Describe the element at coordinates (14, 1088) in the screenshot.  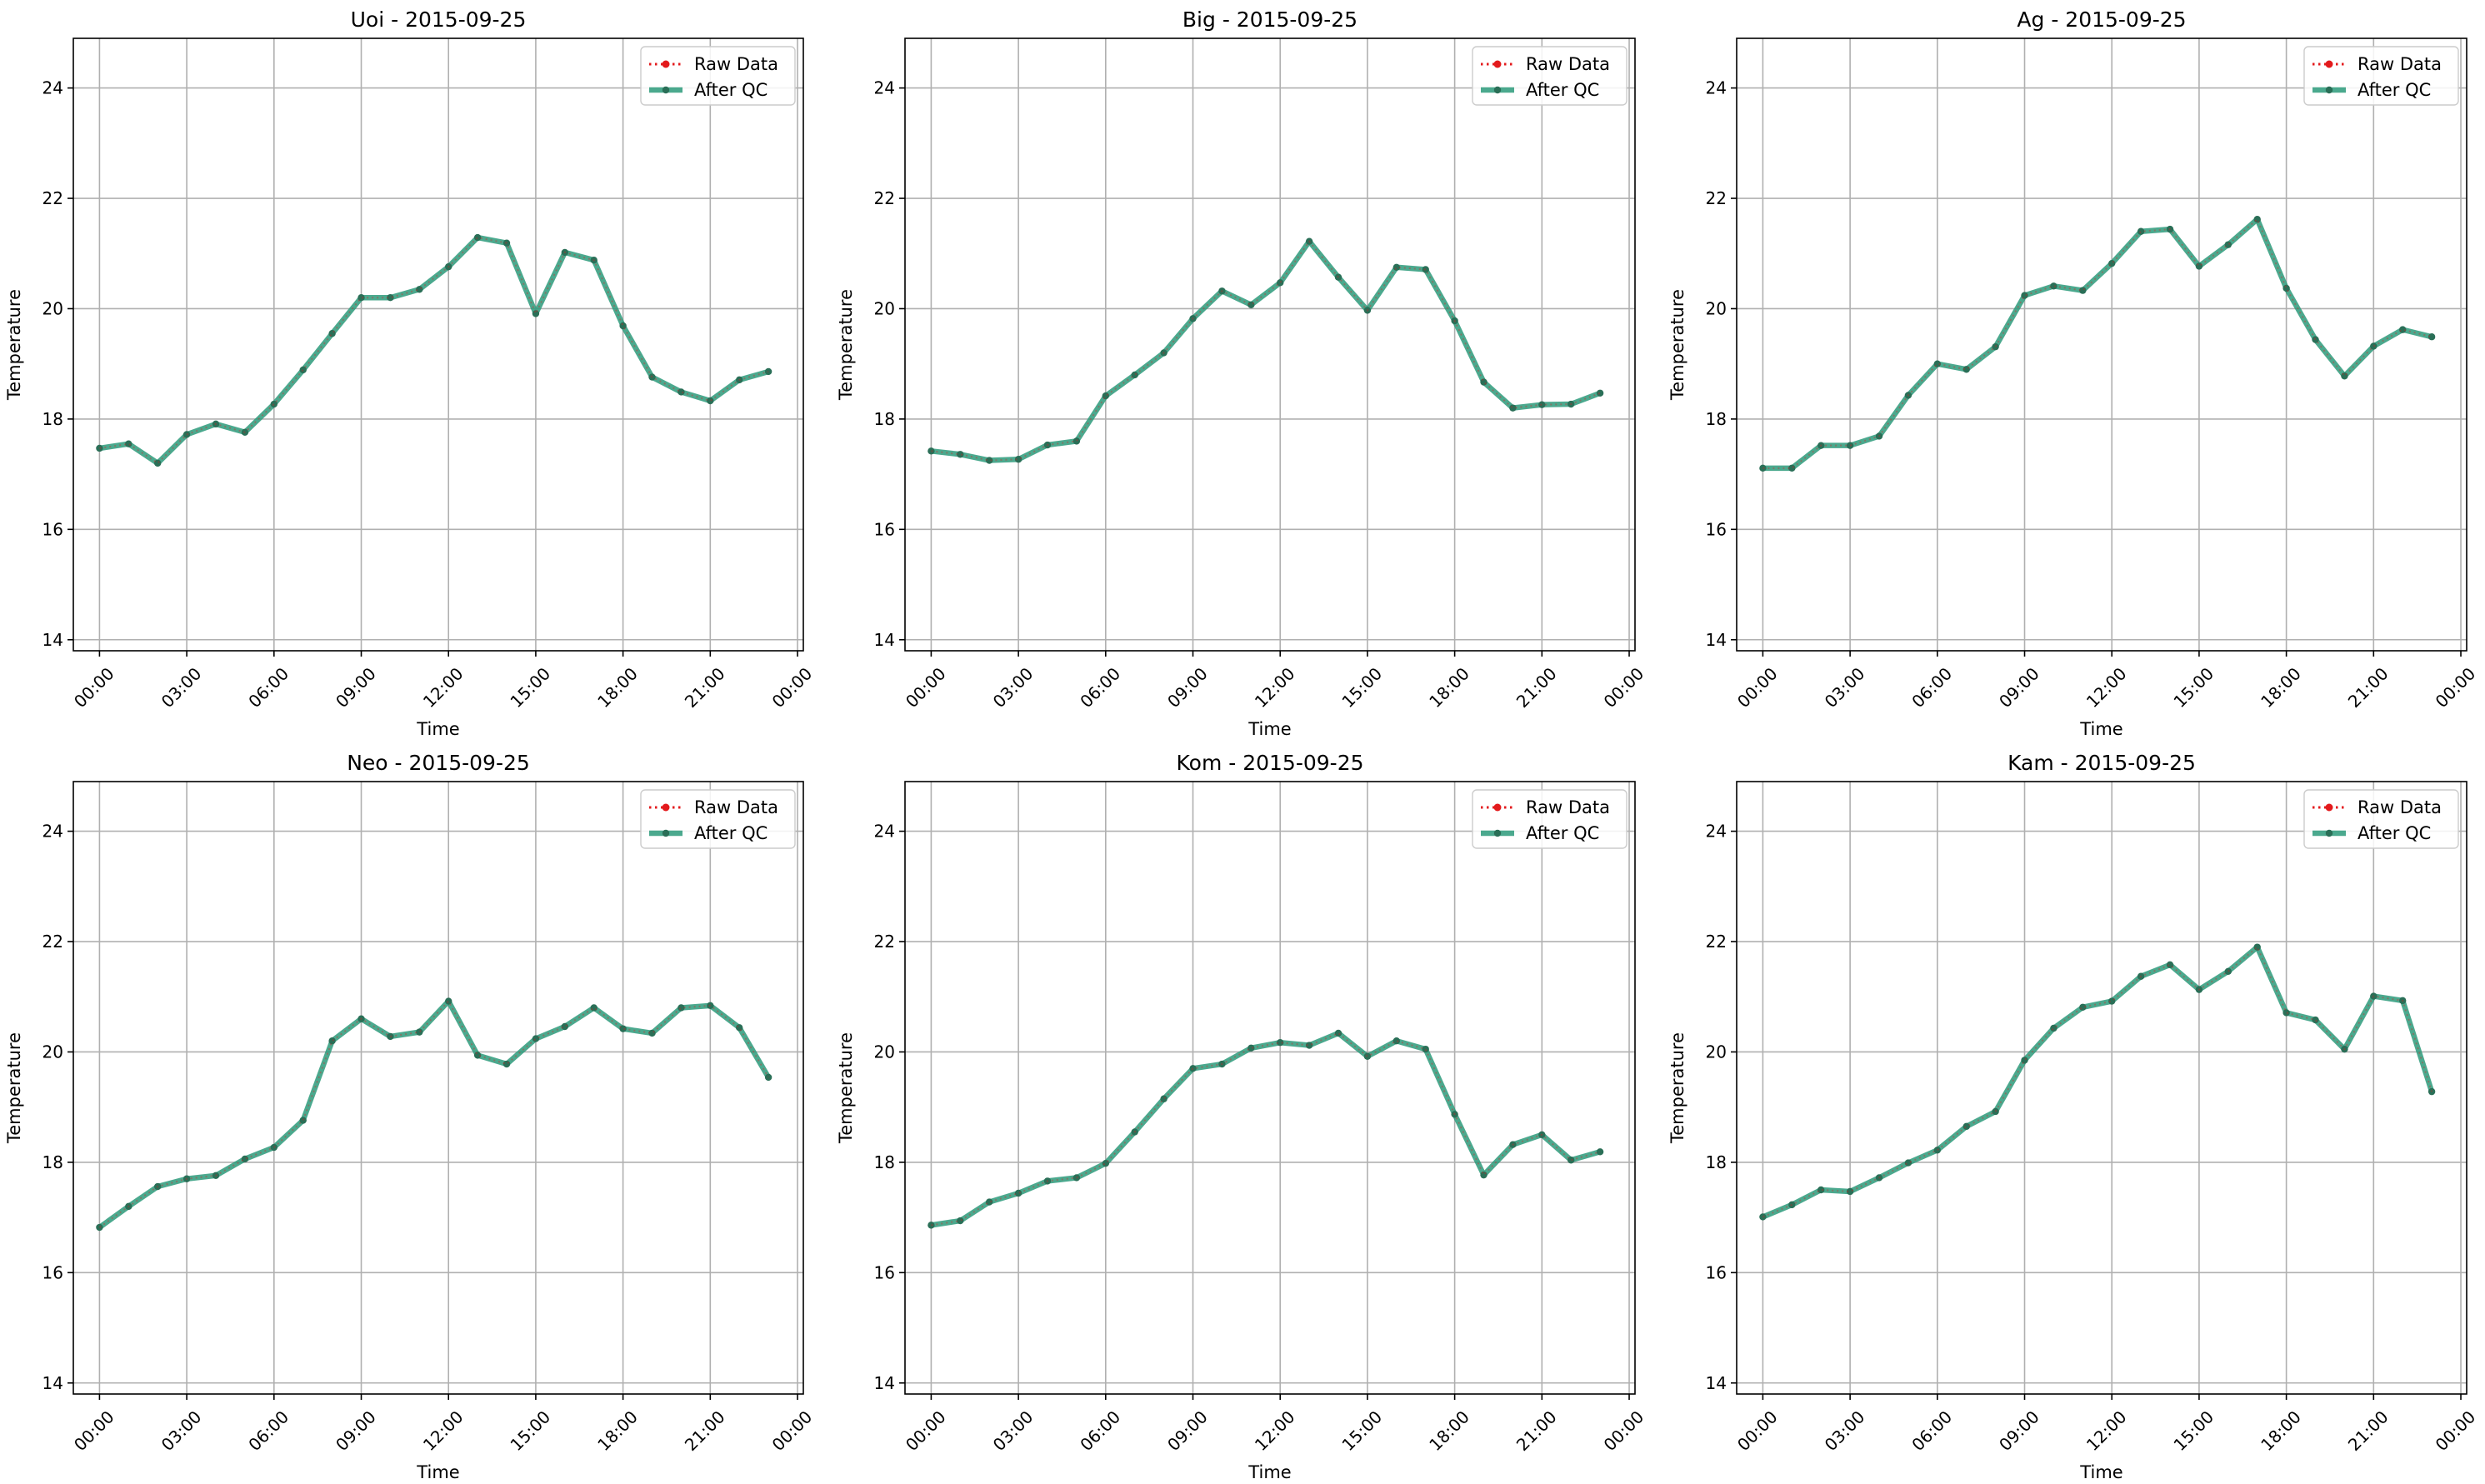
I see `y-axis-label: Temperature` at that location.